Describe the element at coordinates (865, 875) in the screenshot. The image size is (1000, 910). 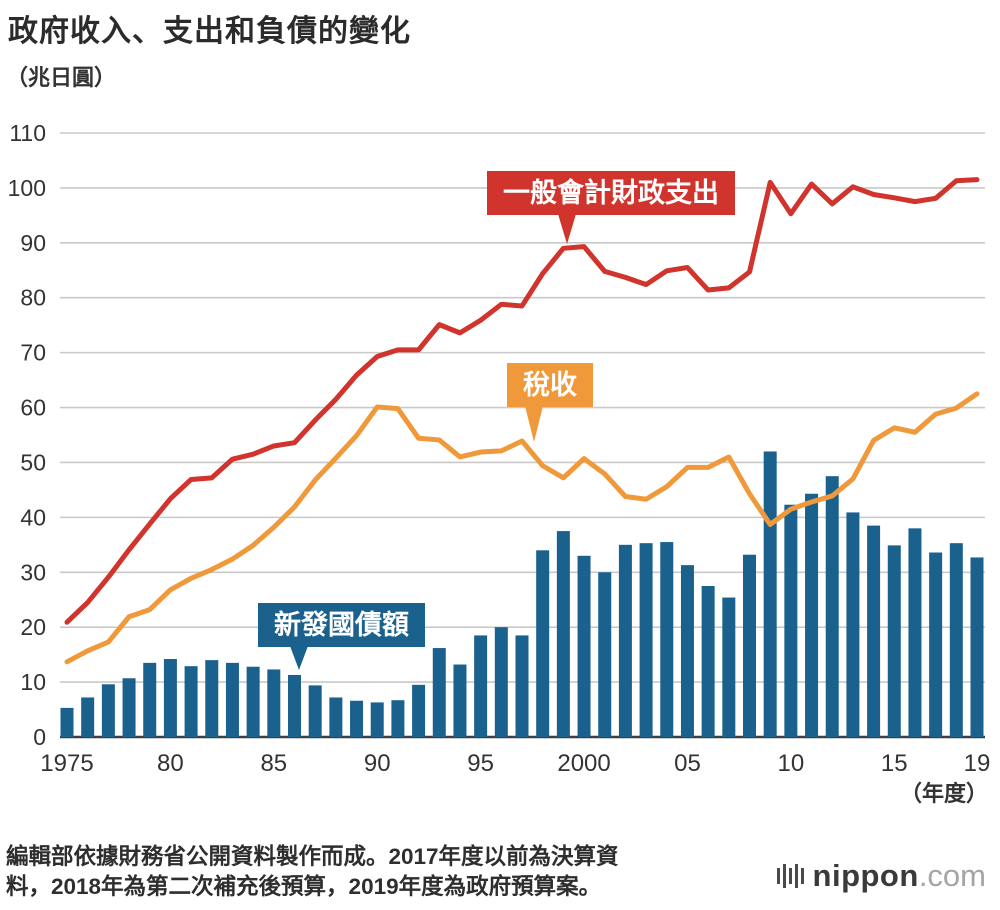
I see `logo-text-nippon: nippon` at that location.